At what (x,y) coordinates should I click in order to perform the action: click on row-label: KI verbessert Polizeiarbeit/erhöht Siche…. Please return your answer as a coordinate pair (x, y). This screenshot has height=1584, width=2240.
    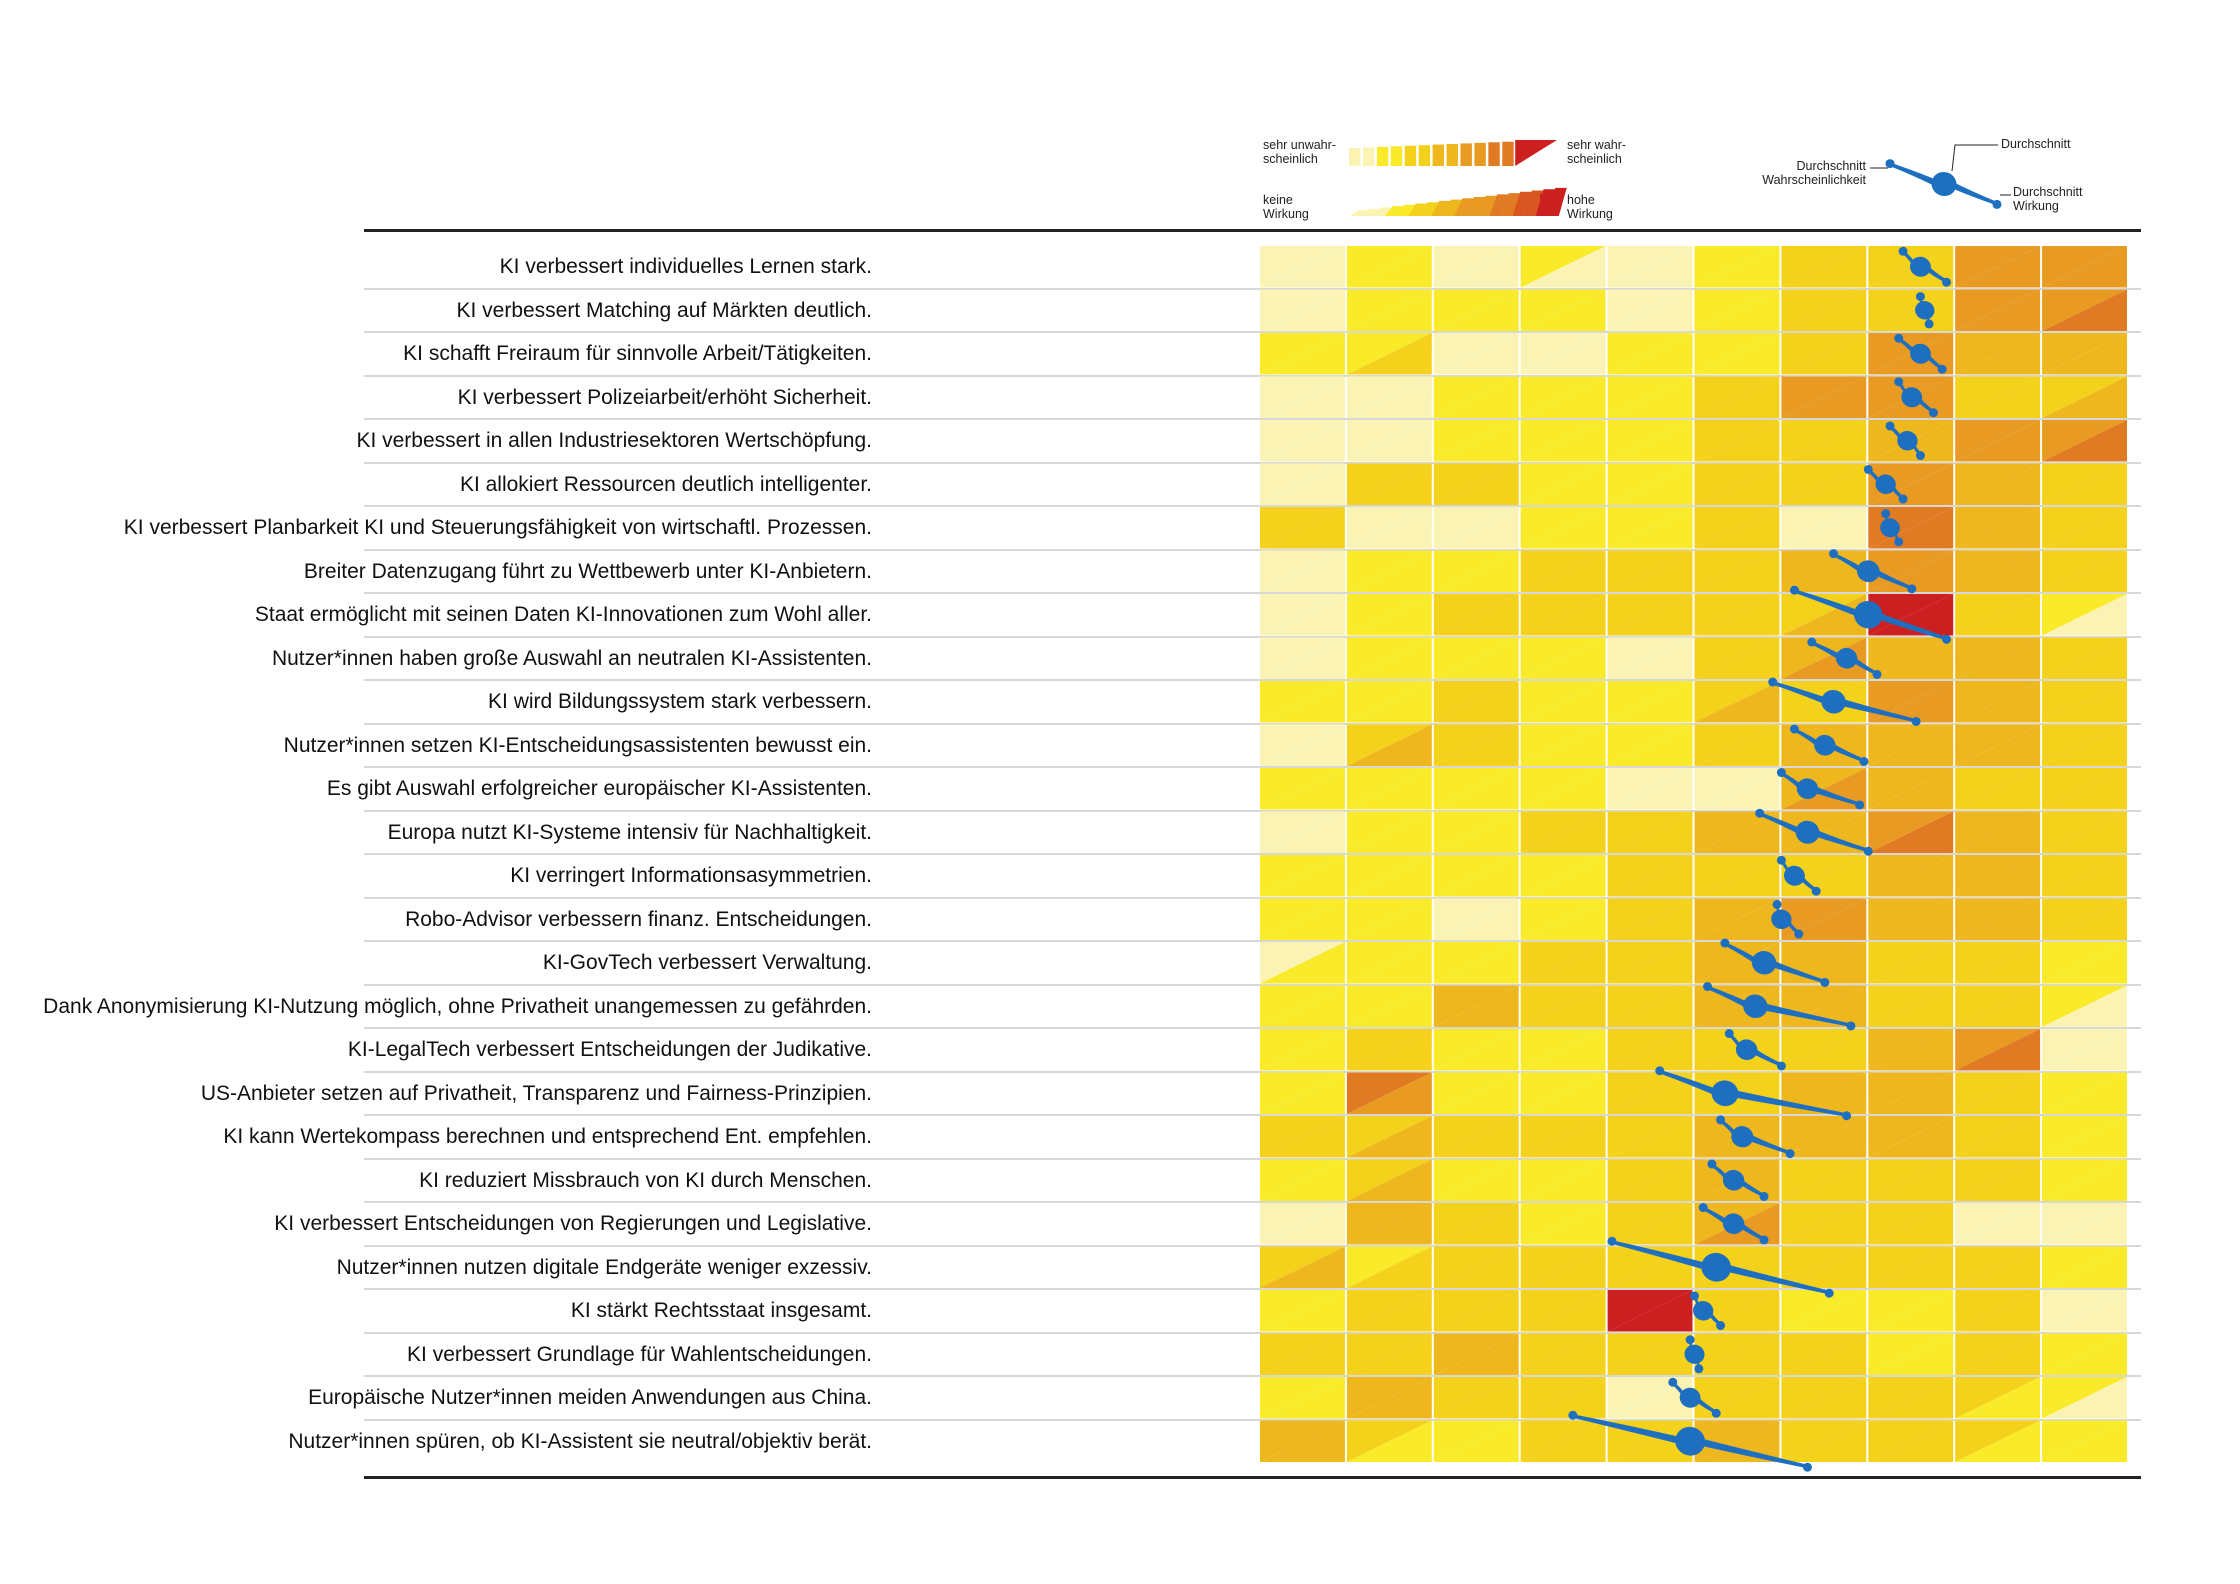
    Looking at the image, I should click on (664, 397).